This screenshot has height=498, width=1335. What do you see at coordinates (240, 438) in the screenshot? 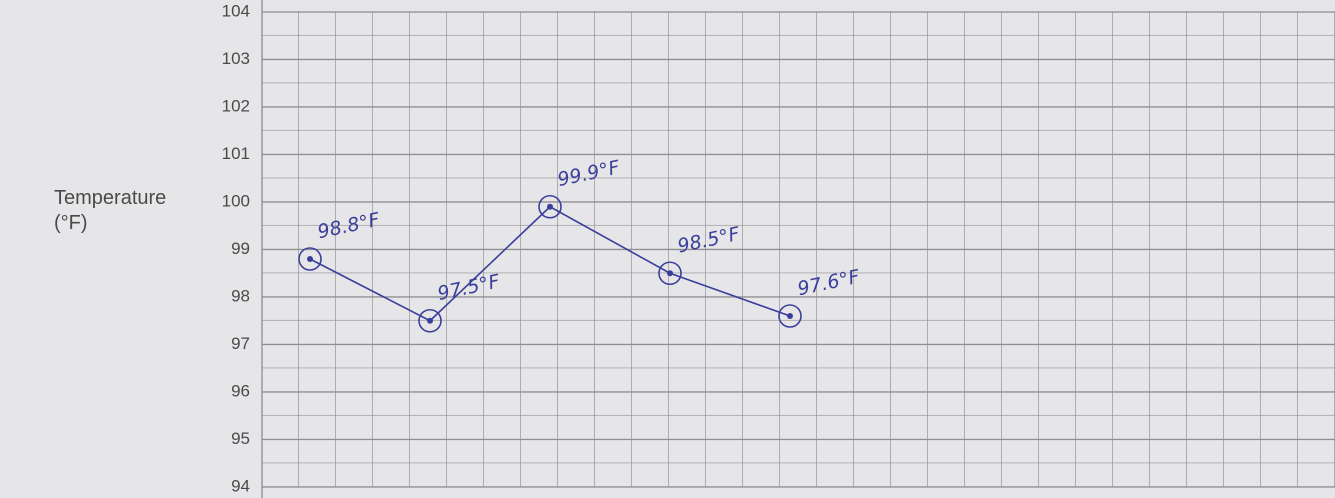
I see `y-tick-label: 95` at bounding box center [240, 438].